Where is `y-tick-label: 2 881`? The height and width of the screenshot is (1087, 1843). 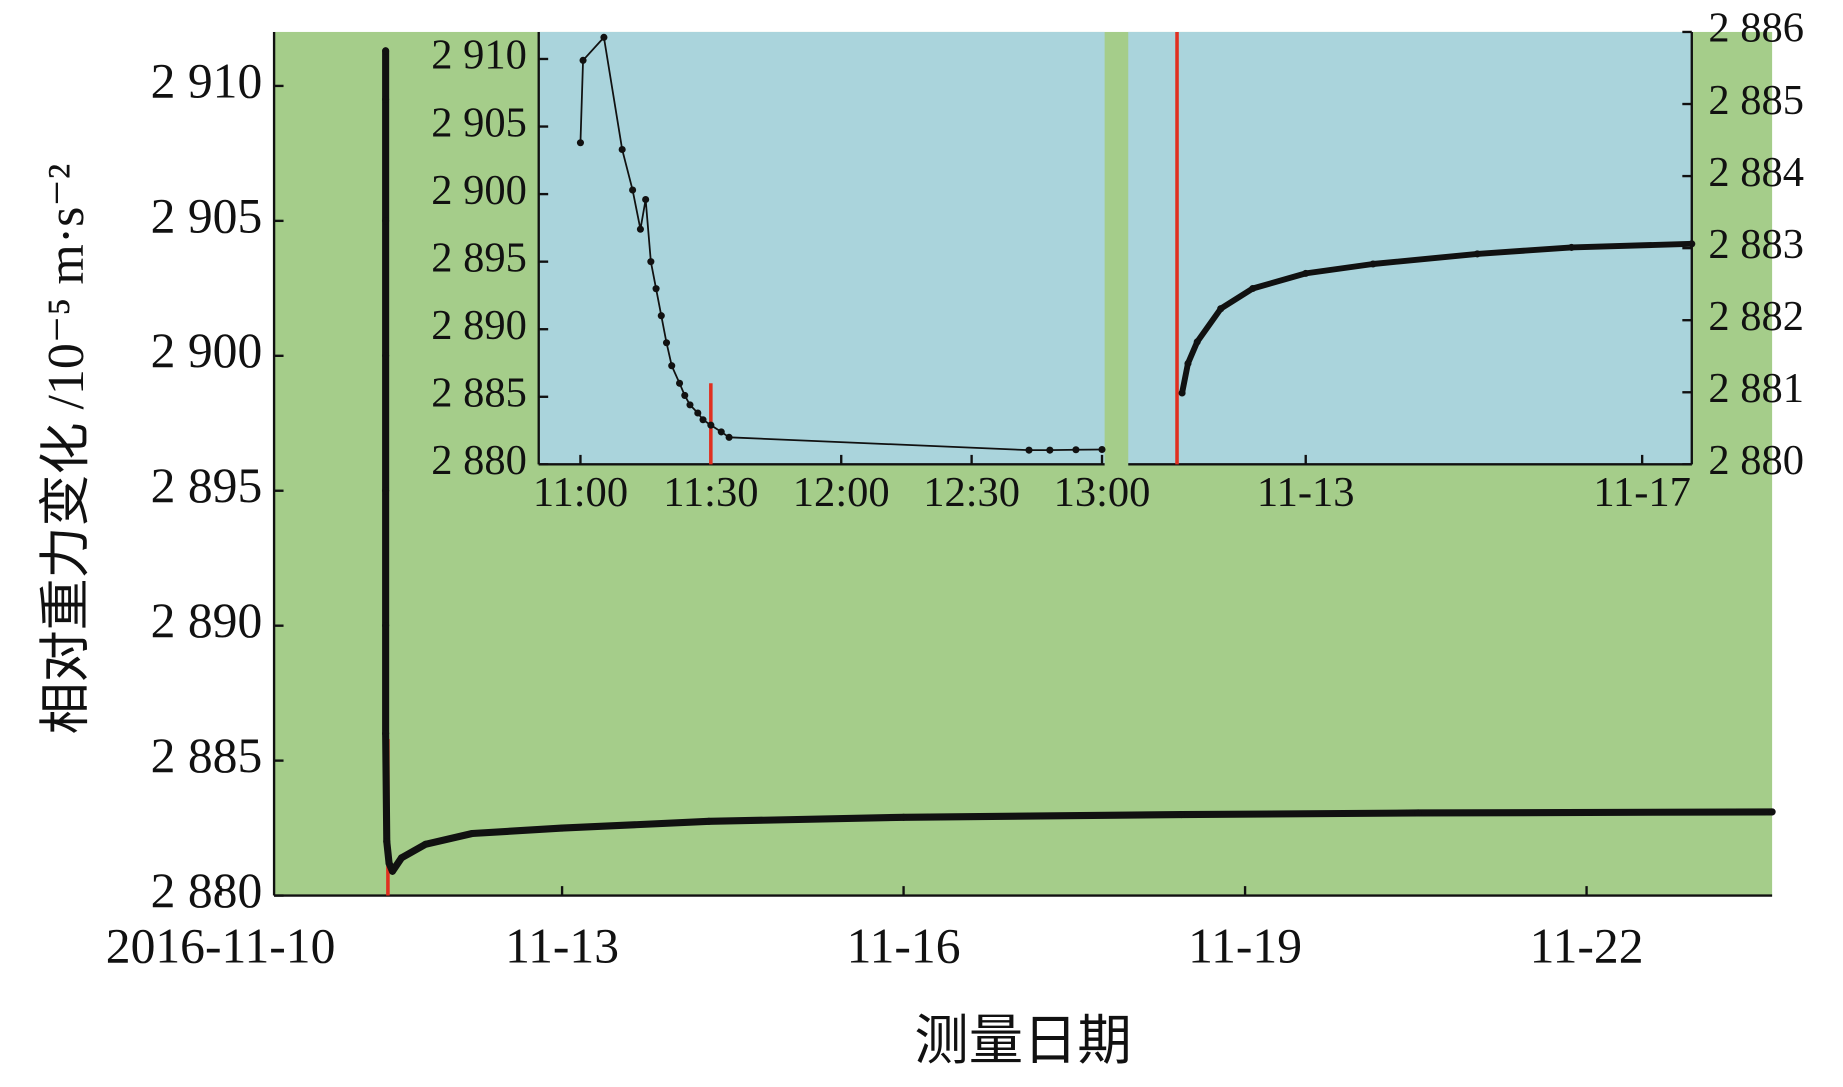 y-tick-label: 2 881 is located at coordinates (1756, 388).